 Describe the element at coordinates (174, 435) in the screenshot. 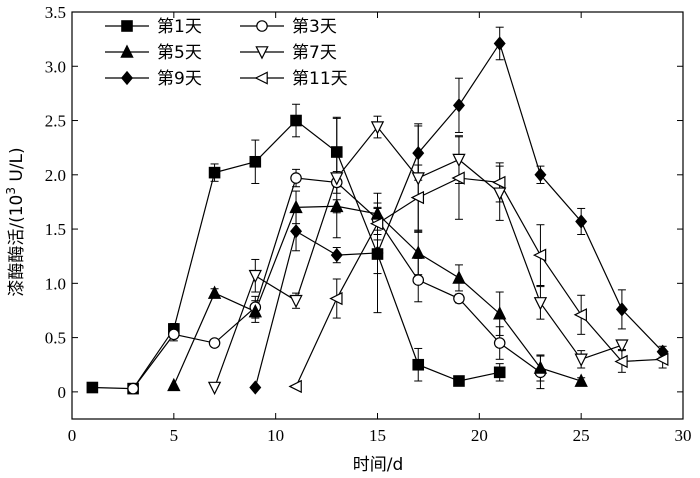

I see `x-tick-label: 5` at that location.